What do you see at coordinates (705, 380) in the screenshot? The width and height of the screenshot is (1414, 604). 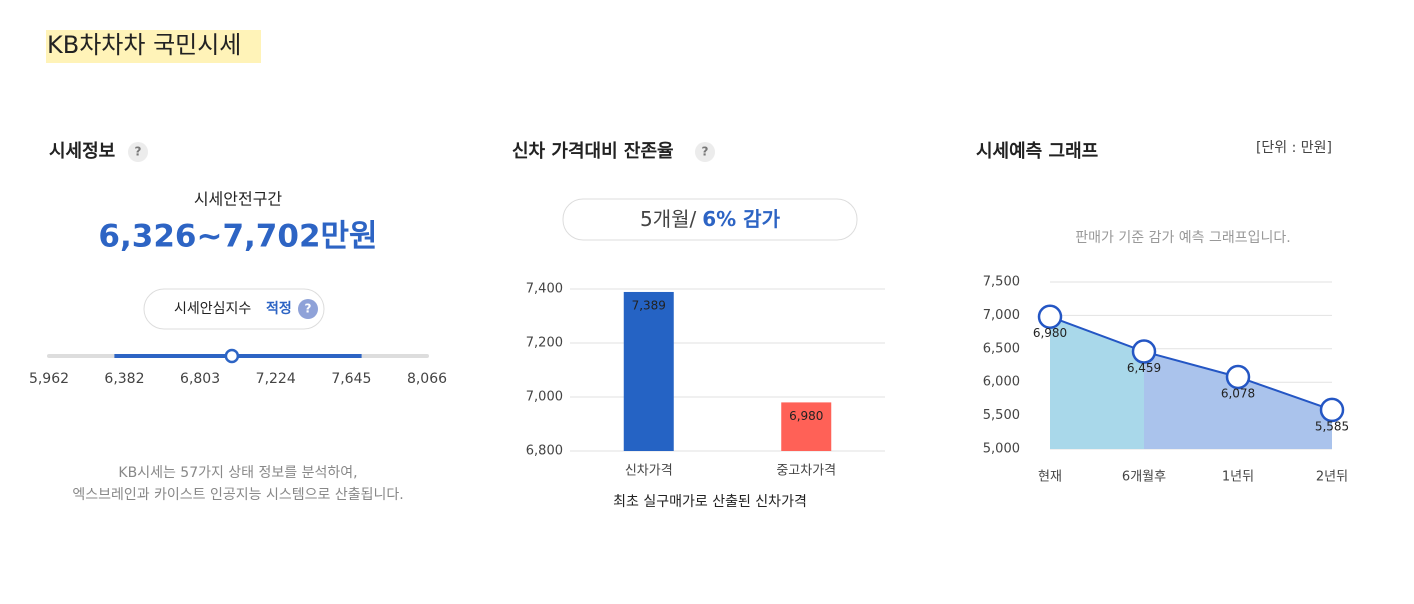 I see `bar-chart: 6,800 7,000 7,200 7,400 7,389 신차가격 6,980 중고차가격` at bounding box center [705, 380].